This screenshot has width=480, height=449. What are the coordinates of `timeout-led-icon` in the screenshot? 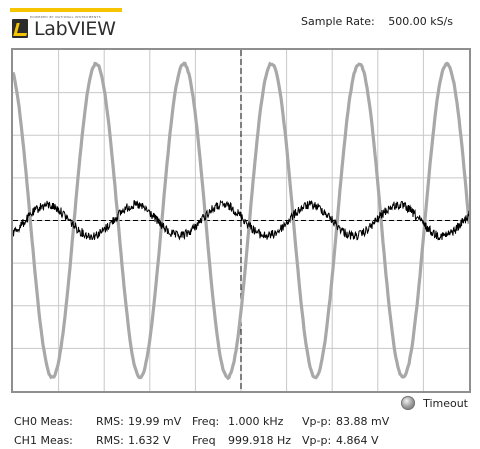 It's located at (408, 403).